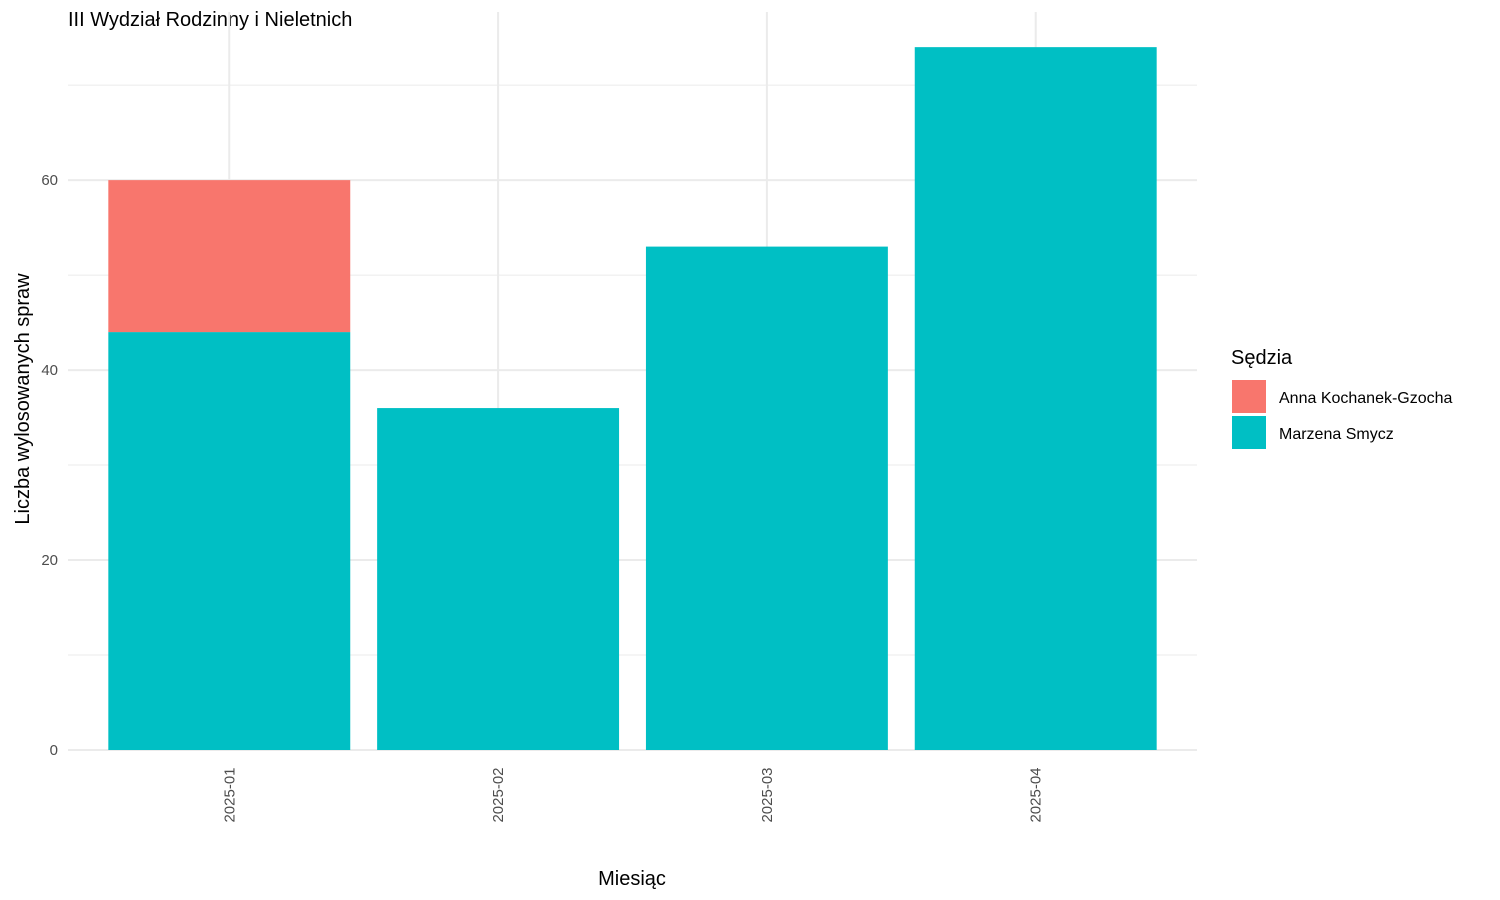  What do you see at coordinates (54, 750) in the screenshot?
I see `y-tick-label: 0` at bounding box center [54, 750].